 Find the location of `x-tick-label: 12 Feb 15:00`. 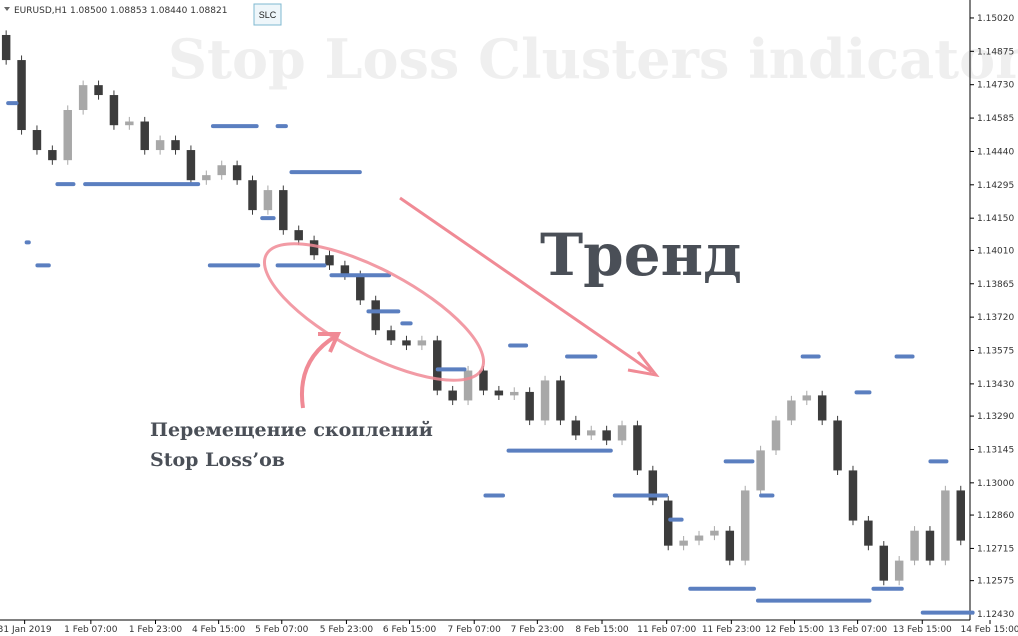

x-tick-label: 12 Feb 15:00 is located at coordinates (794, 630).